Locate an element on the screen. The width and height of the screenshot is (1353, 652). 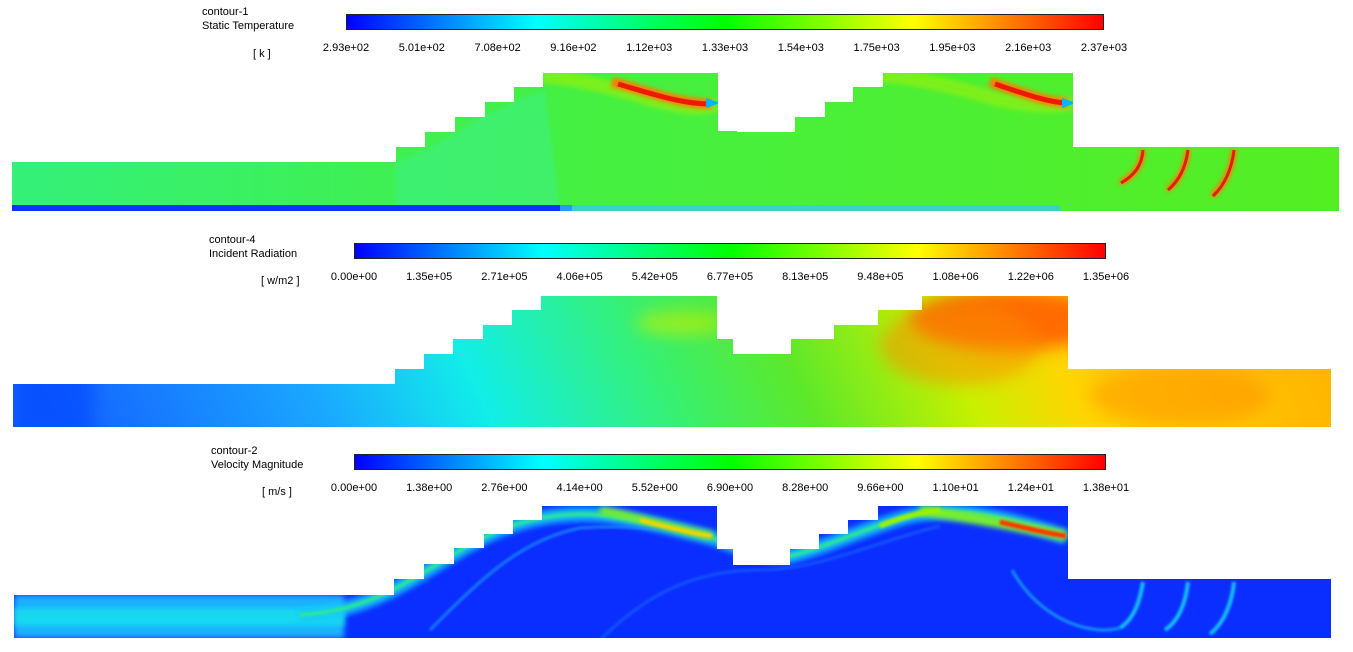
tick-label: 1.35e+05 is located at coordinates (429, 277).